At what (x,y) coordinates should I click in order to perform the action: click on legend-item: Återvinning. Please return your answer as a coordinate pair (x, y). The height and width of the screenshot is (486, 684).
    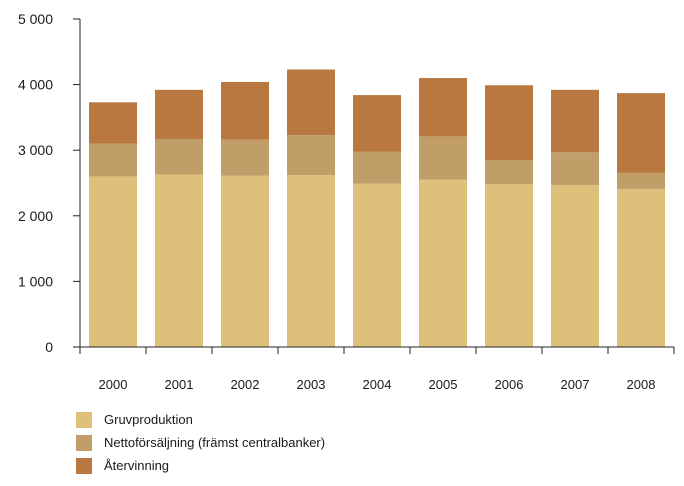
    Looking at the image, I should click on (200, 465).